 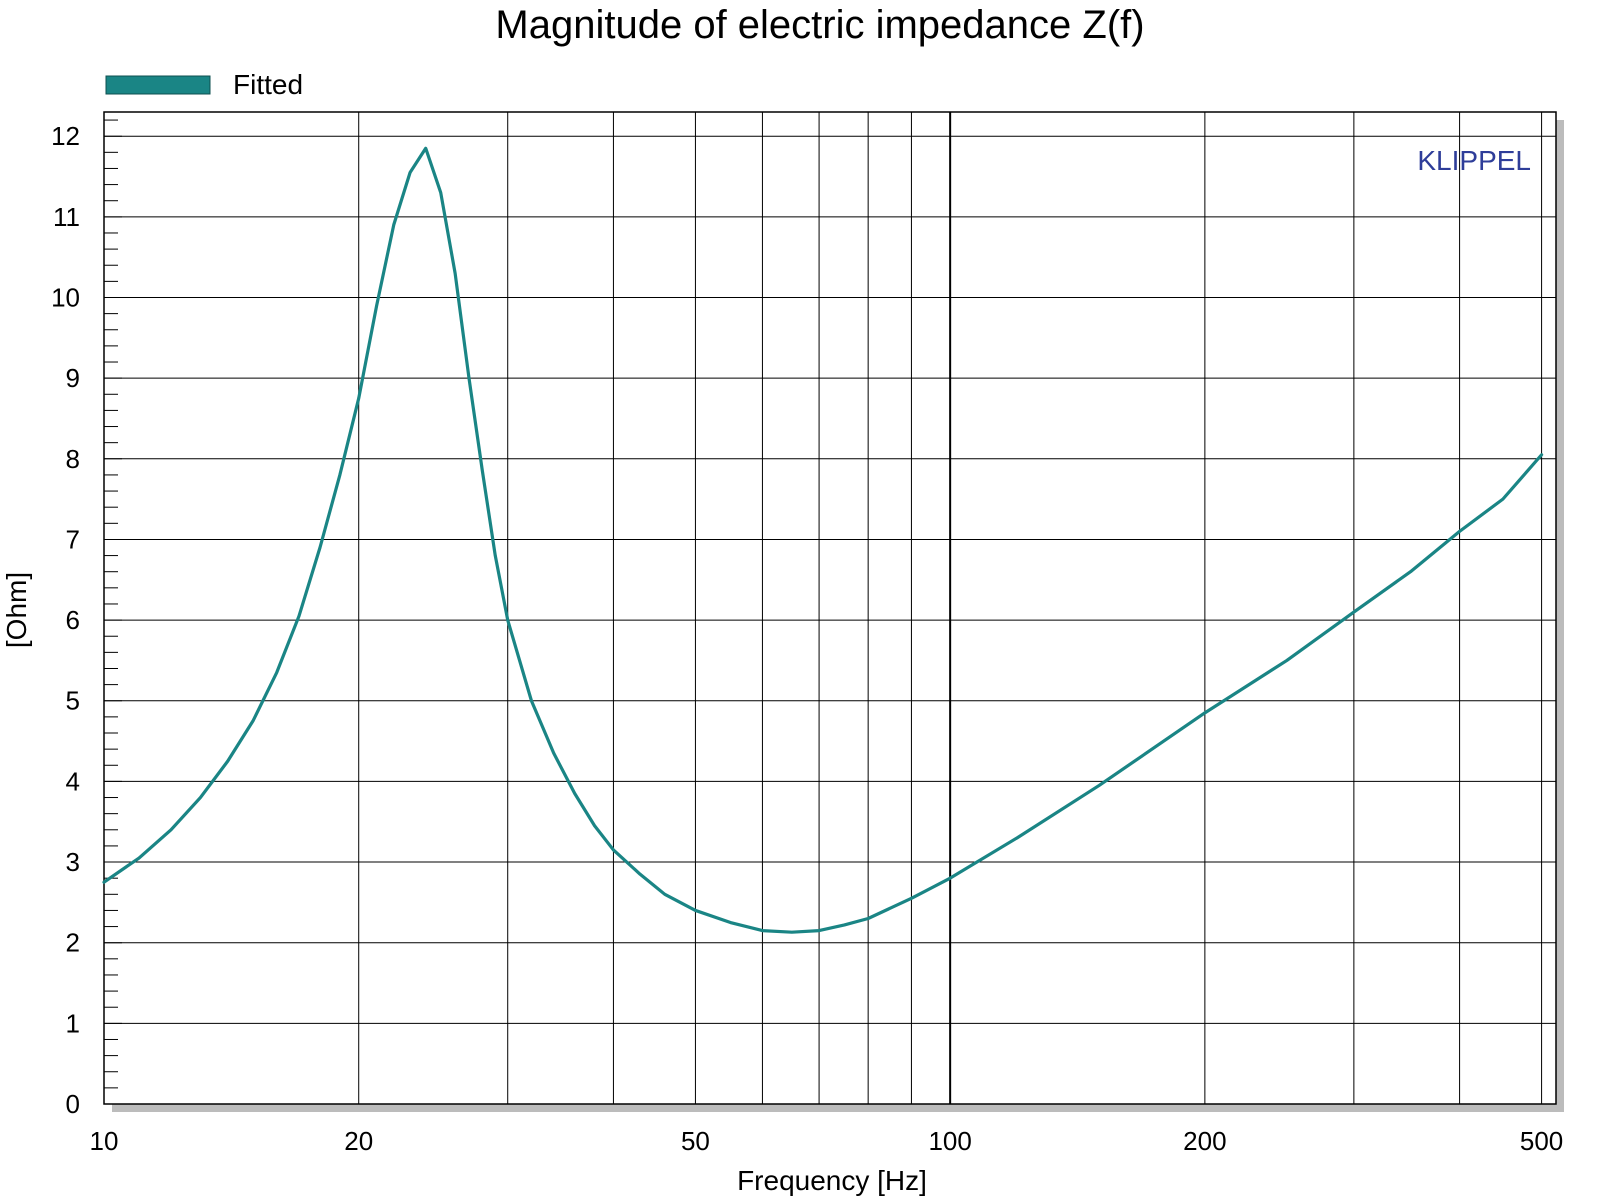 I want to click on legend-swatch-fitted, so click(x=158, y=85).